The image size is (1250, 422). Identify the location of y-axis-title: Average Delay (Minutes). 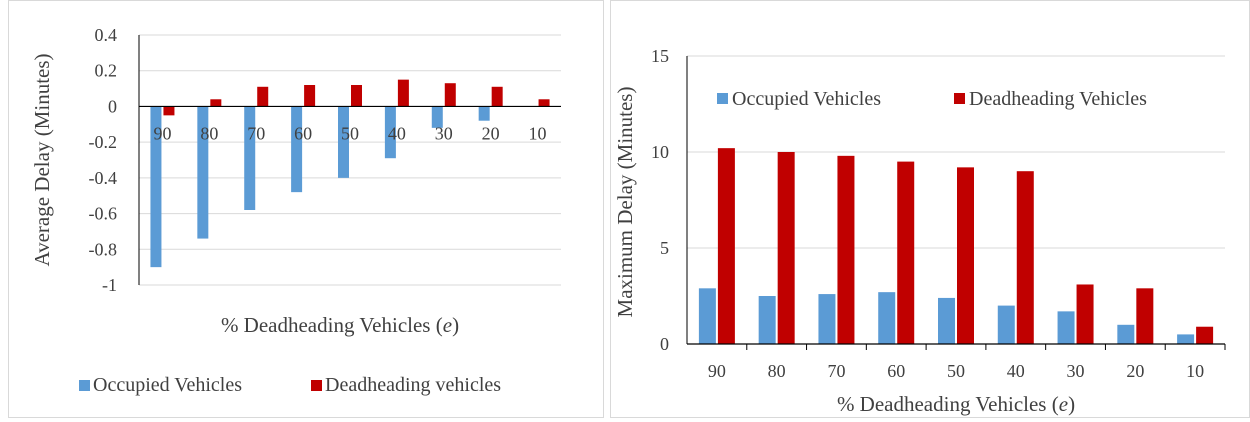
(42, 159).